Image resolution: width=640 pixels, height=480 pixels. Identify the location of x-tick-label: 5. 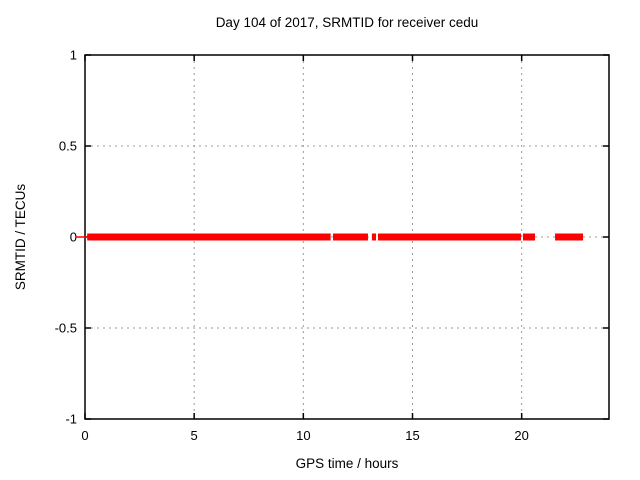
(194, 435).